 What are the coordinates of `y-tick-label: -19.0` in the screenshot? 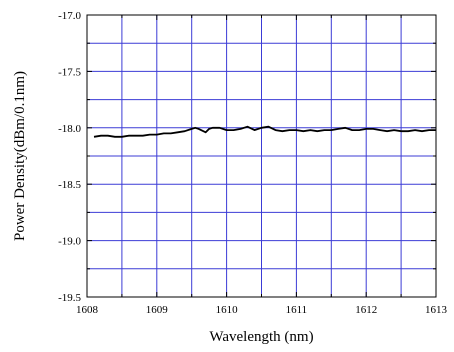 It's located at (69, 242).